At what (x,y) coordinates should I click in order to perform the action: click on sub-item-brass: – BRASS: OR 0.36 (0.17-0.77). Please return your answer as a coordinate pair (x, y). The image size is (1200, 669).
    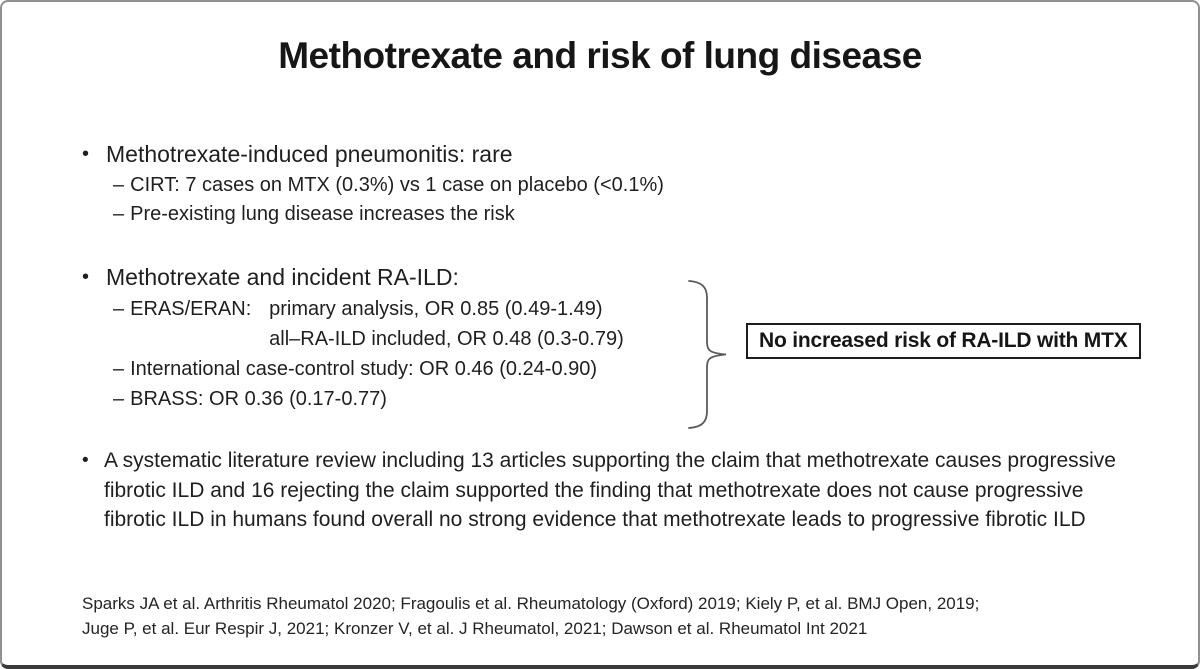
    Looking at the image, I should click on (368, 399).